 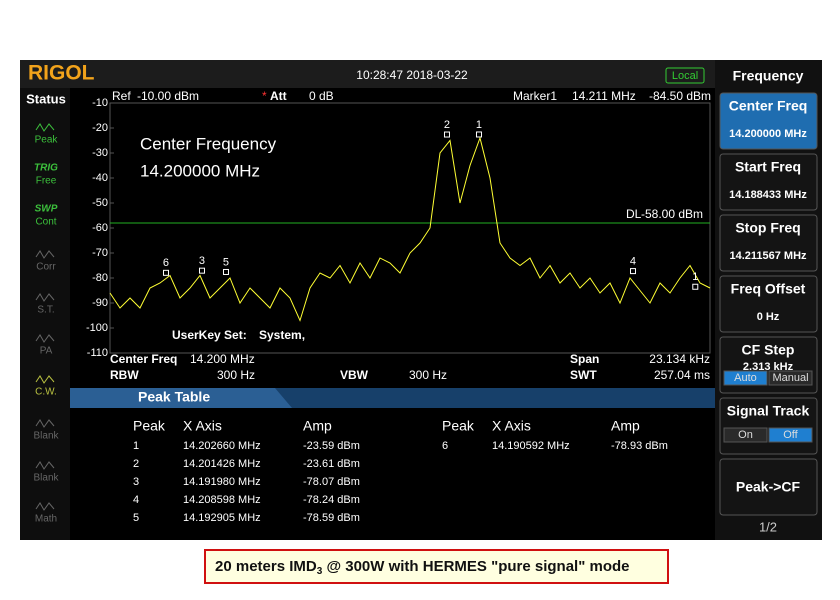 I want to click on table-cell: 3, so click(x=136, y=482).